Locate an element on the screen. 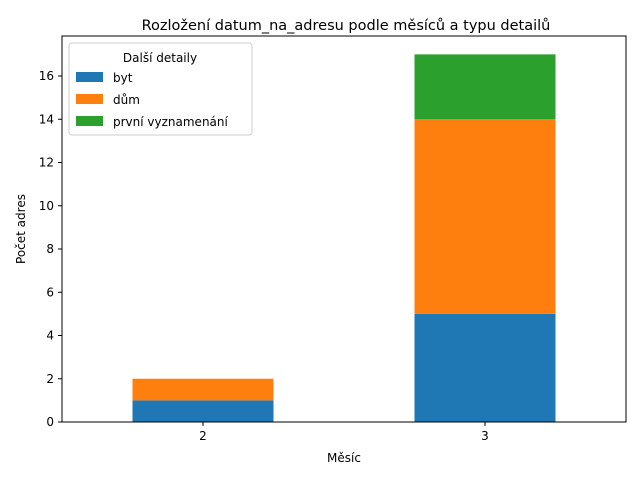 The height and width of the screenshot is (484, 640). legend-items: byt dům první vyznamenání is located at coordinates (152, 100).